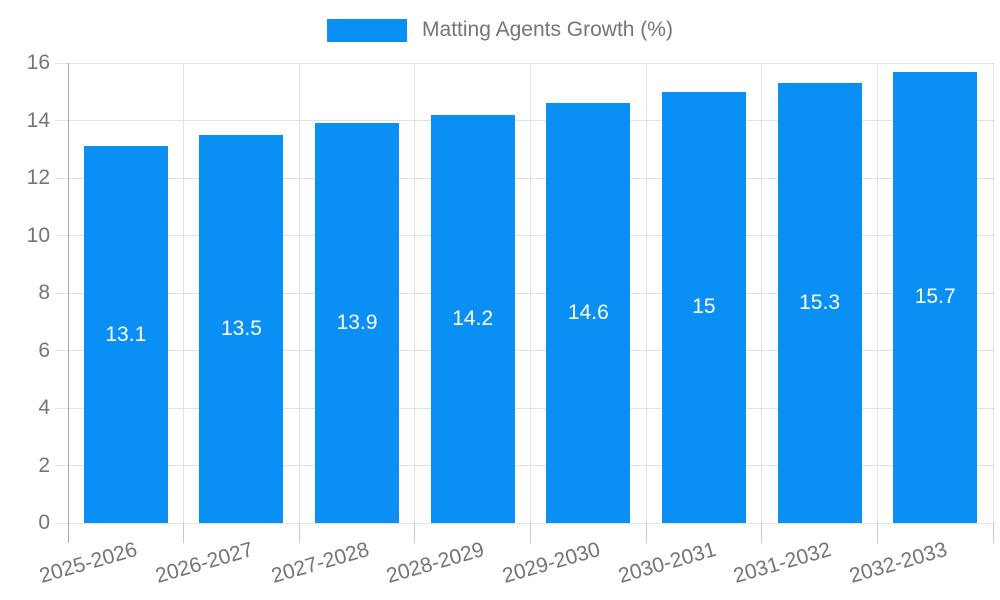  I want to click on y-axis-tick-label: 10, so click(38, 235).